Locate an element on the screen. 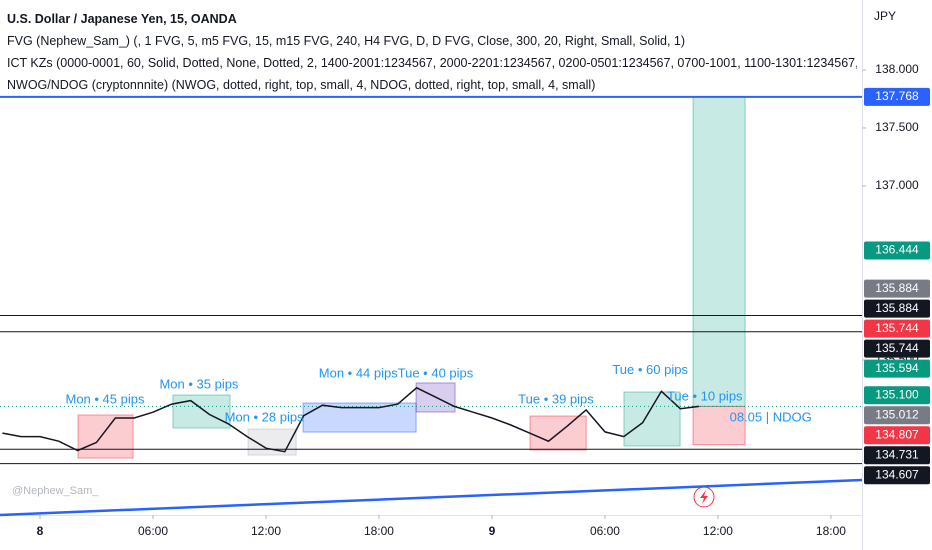 Image resolution: width=932 pixels, height=550 pixels. annotation: Mon • 44 pips is located at coordinates (358, 372).